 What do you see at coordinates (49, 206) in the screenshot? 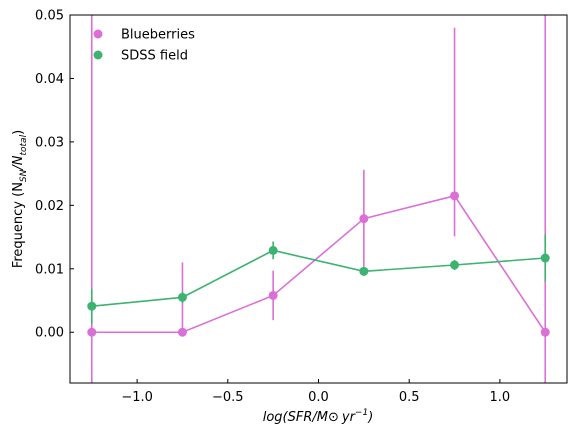
I see `y-tick-label: 0.02` at bounding box center [49, 206].